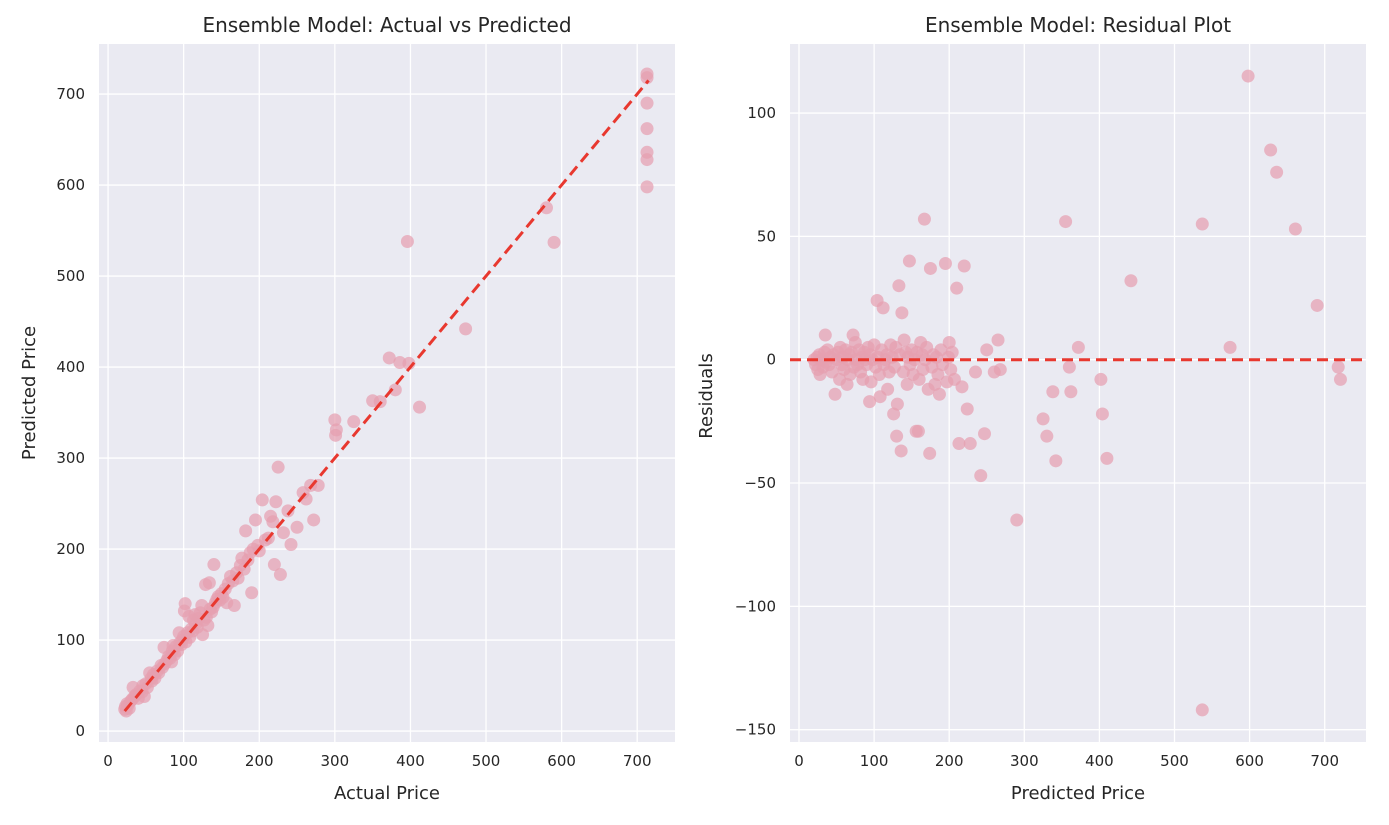  Describe the element at coordinates (70, 458) in the screenshot. I see `y-tick-label: 300` at that location.